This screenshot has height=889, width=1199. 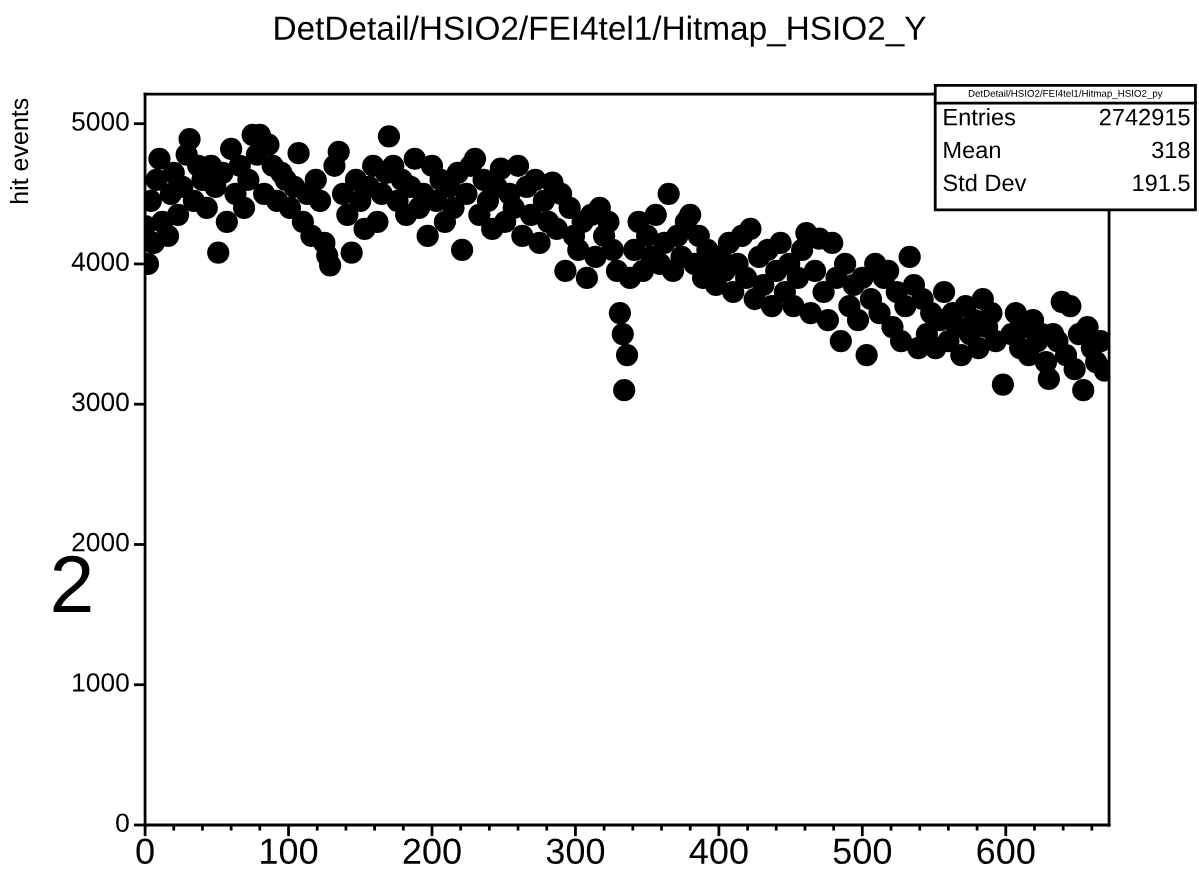 What do you see at coordinates (985, 182) in the screenshot?
I see `annotation: Std Dev` at bounding box center [985, 182].